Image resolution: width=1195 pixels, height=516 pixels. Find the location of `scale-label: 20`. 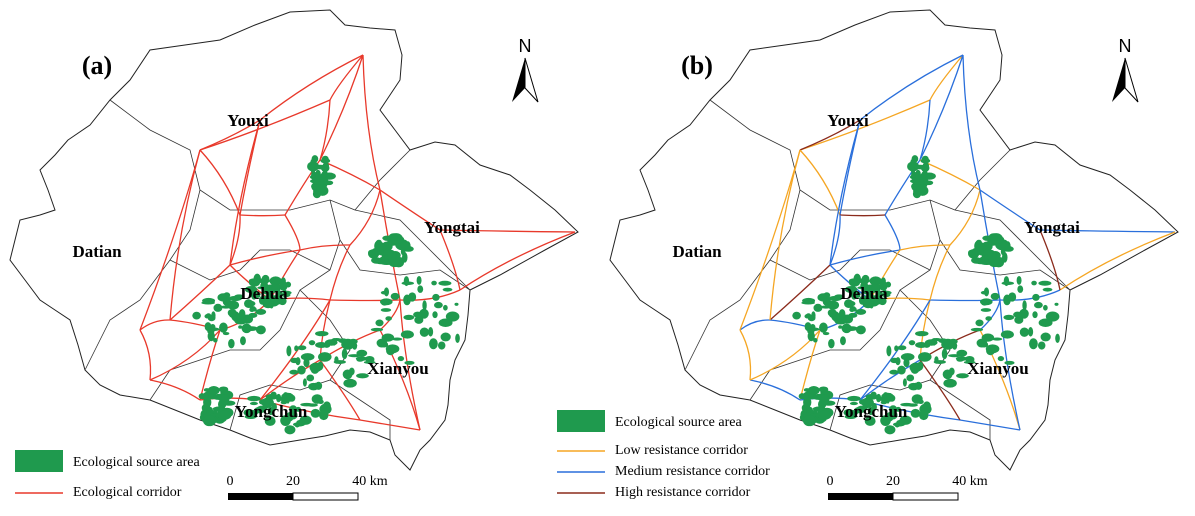

scale-label: 20 is located at coordinates (893, 481).